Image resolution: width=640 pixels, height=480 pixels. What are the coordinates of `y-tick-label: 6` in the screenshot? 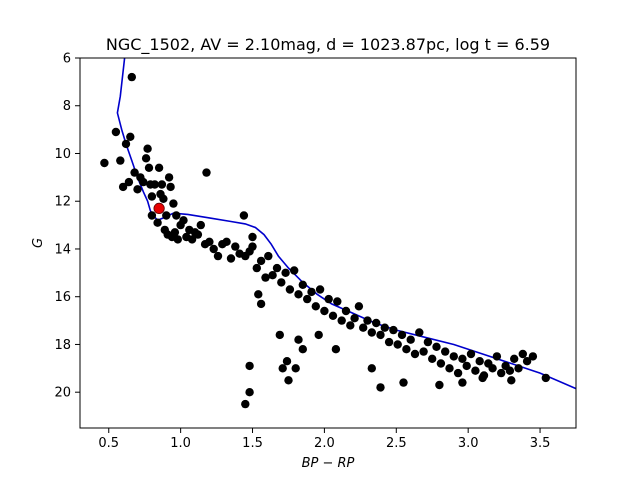 It's located at (67, 59).